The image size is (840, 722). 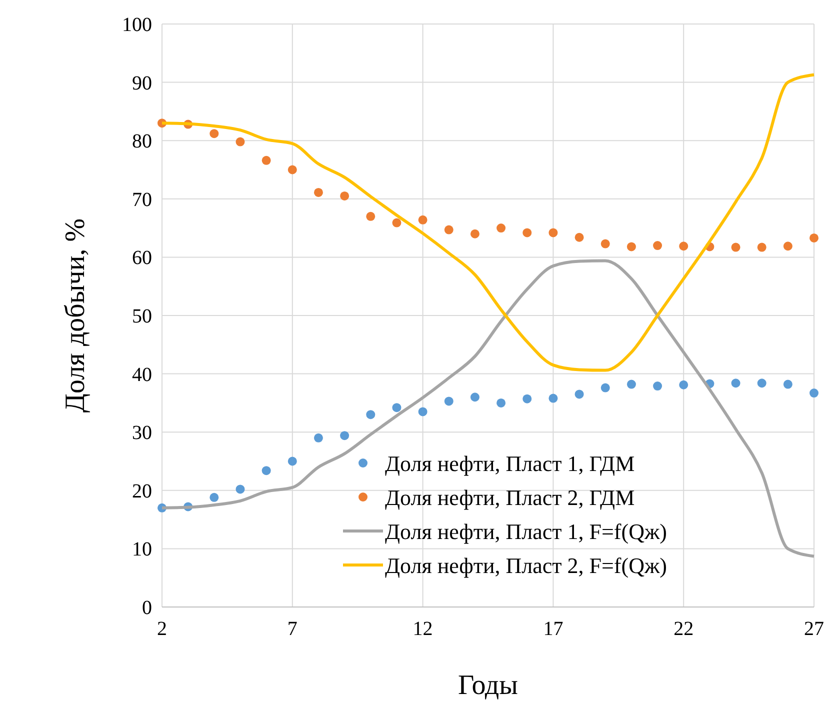 What do you see at coordinates (142, 549) in the screenshot?
I see `y-tick-label: 10` at bounding box center [142, 549].